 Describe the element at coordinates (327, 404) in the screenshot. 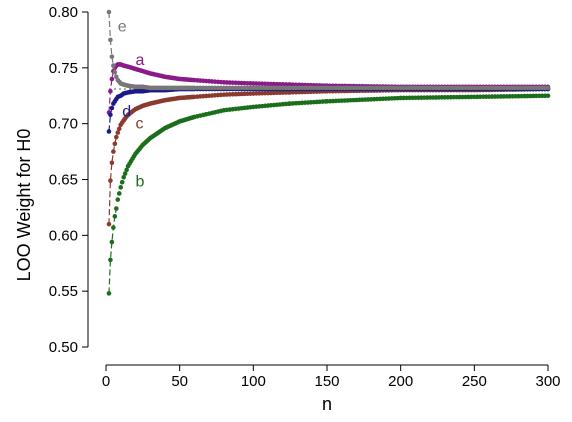

I see `x-axis-label: n` at that location.